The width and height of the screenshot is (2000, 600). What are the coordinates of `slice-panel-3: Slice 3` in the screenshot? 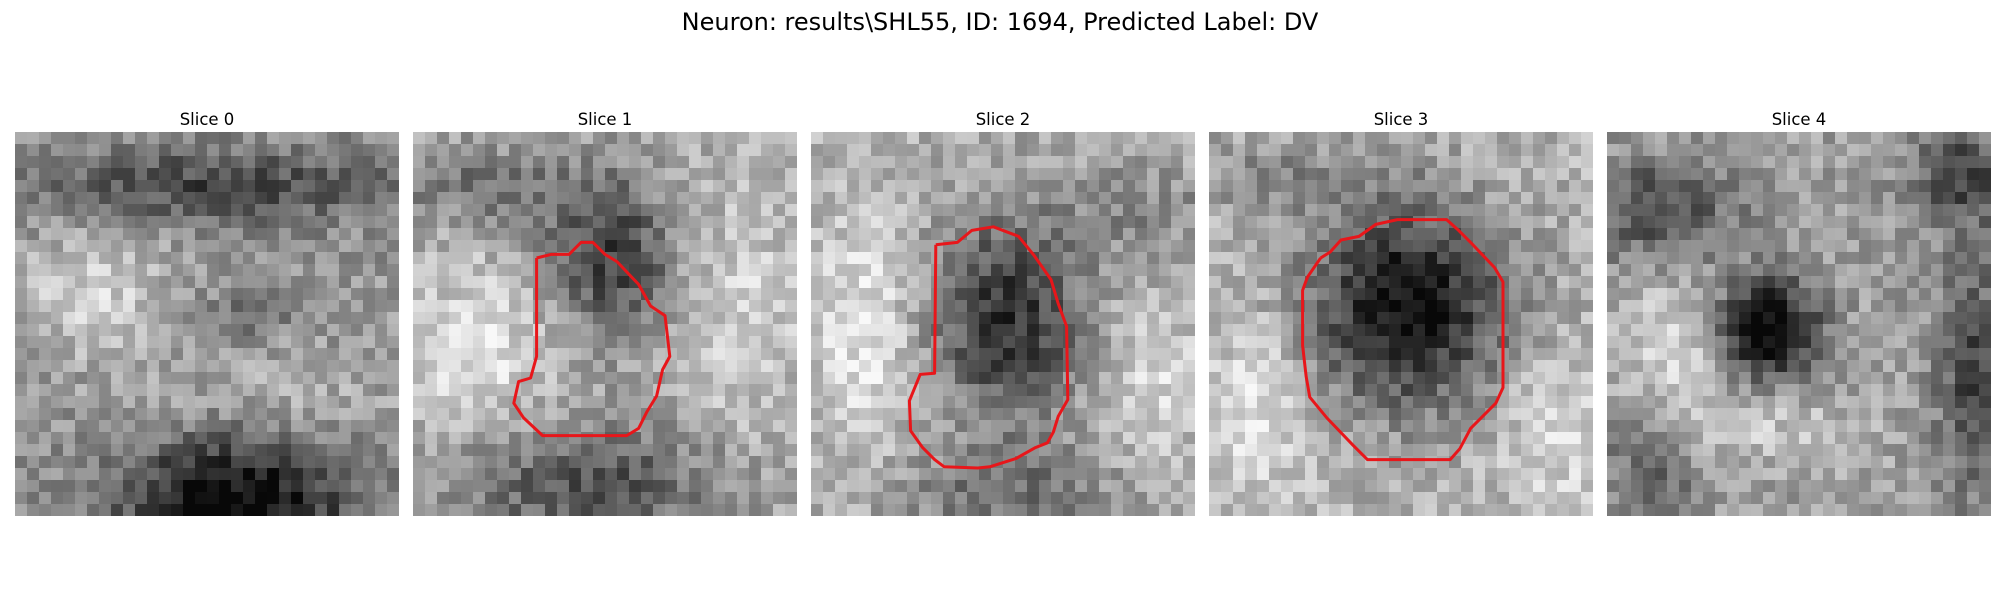 It's located at (1401, 312).